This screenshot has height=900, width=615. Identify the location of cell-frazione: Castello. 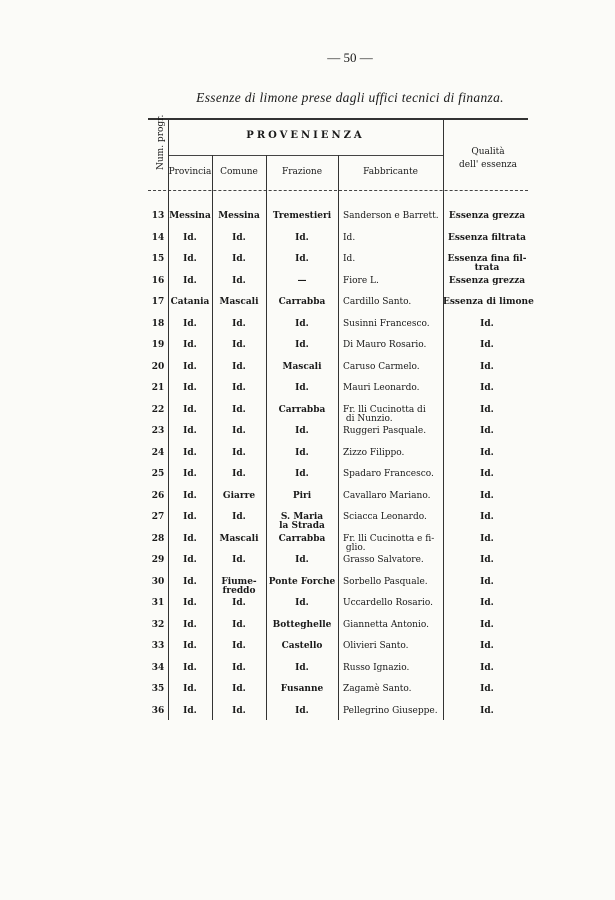
(302, 646).